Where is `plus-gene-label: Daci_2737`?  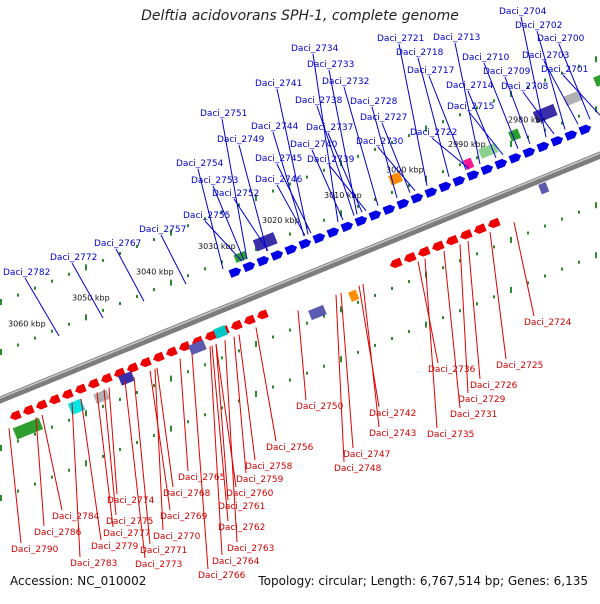
plus-gene-label: Daci_2737 is located at coordinates (329, 128).